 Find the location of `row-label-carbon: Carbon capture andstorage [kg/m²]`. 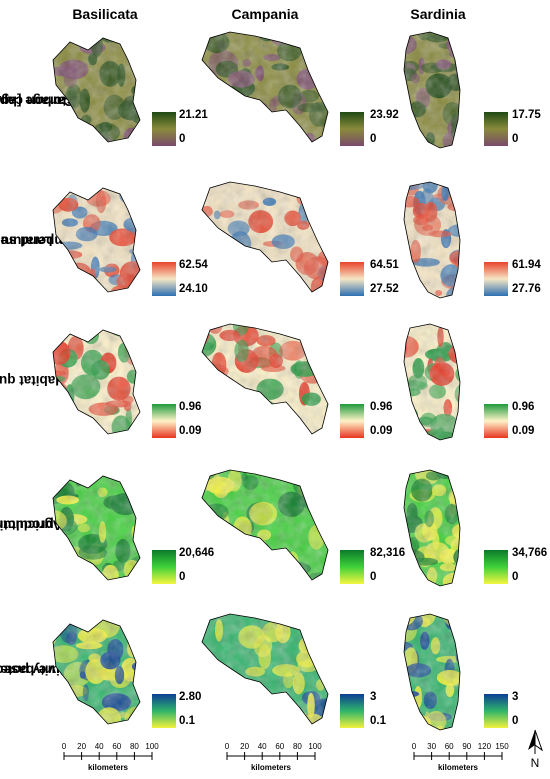

row-label-carbon: Carbon capture andstorage [kg/m²] is located at coordinates (37, 101).